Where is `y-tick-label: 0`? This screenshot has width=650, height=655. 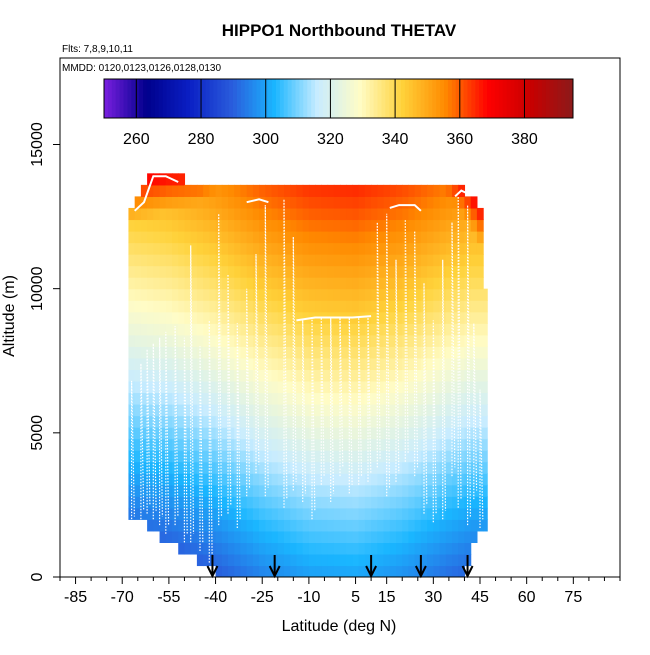 y-tick-label: 0 is located at coordinates (37, 576).